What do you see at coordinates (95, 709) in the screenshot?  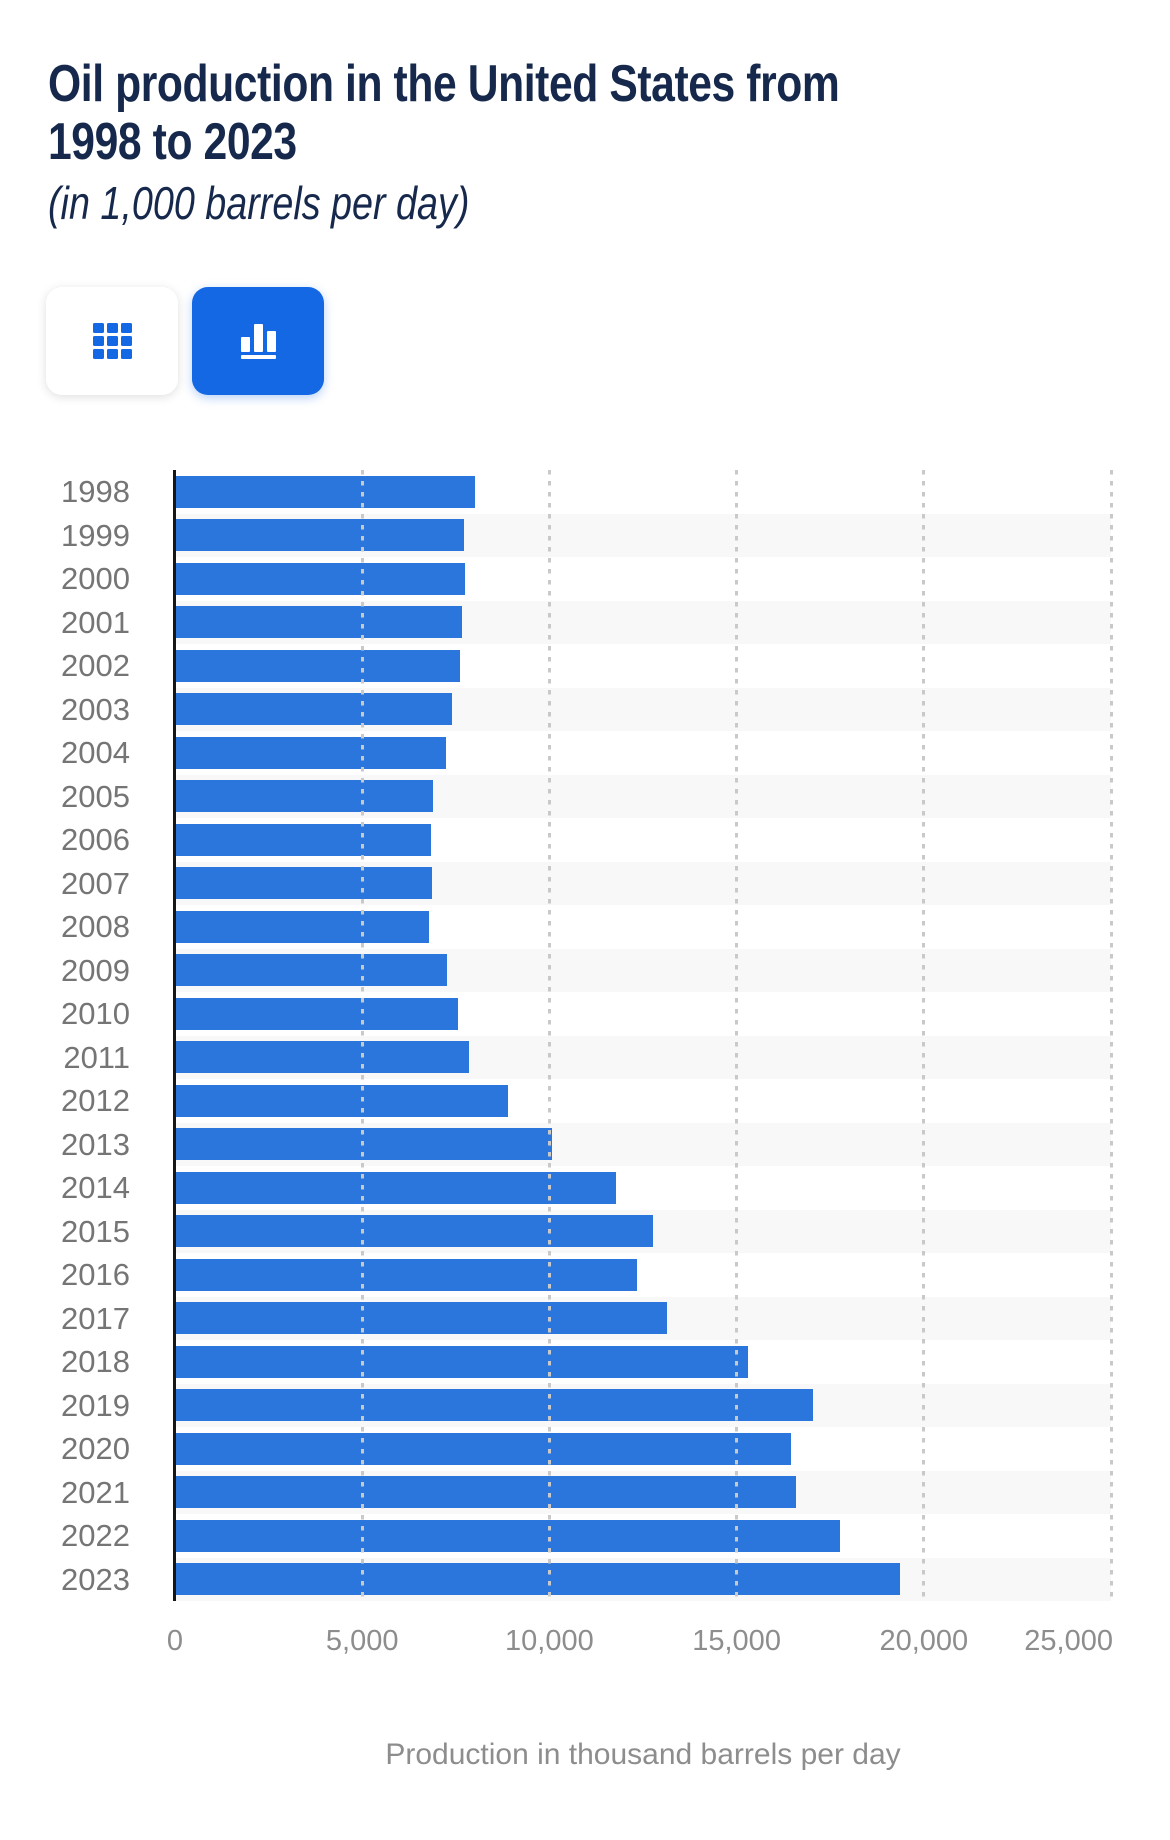 I see `year-label: 2003` at bounding box center [95, 709].